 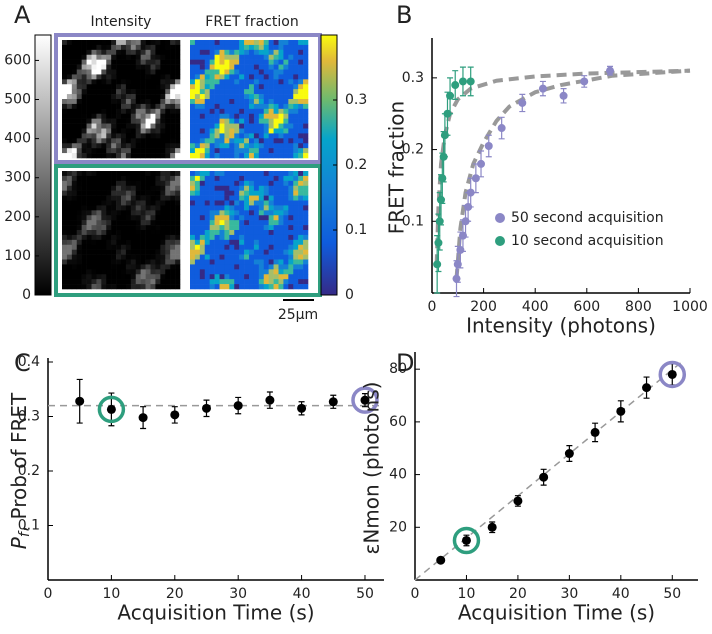 I want to click on x-tick-label: 40, so click(x=621, y=594).